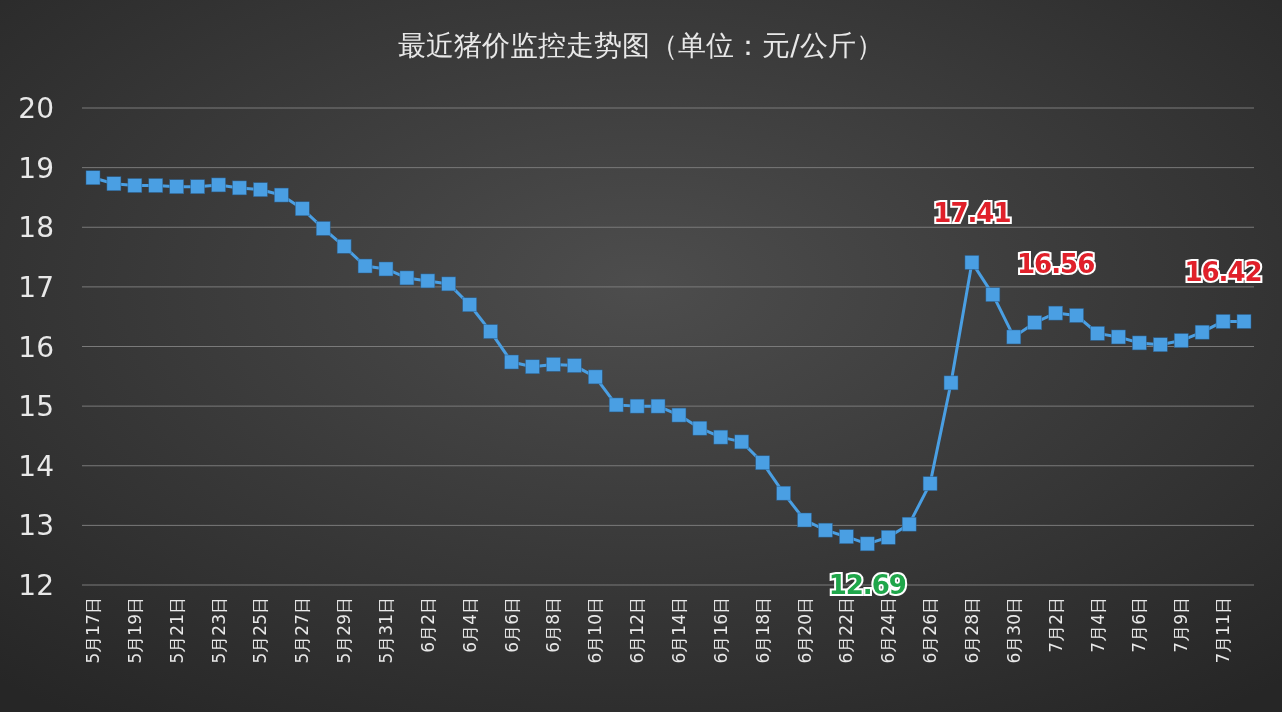  Describe the element at coordinates (1055, 625) in the screenshot. I see `x-tick-label: 7月2日` at that location.